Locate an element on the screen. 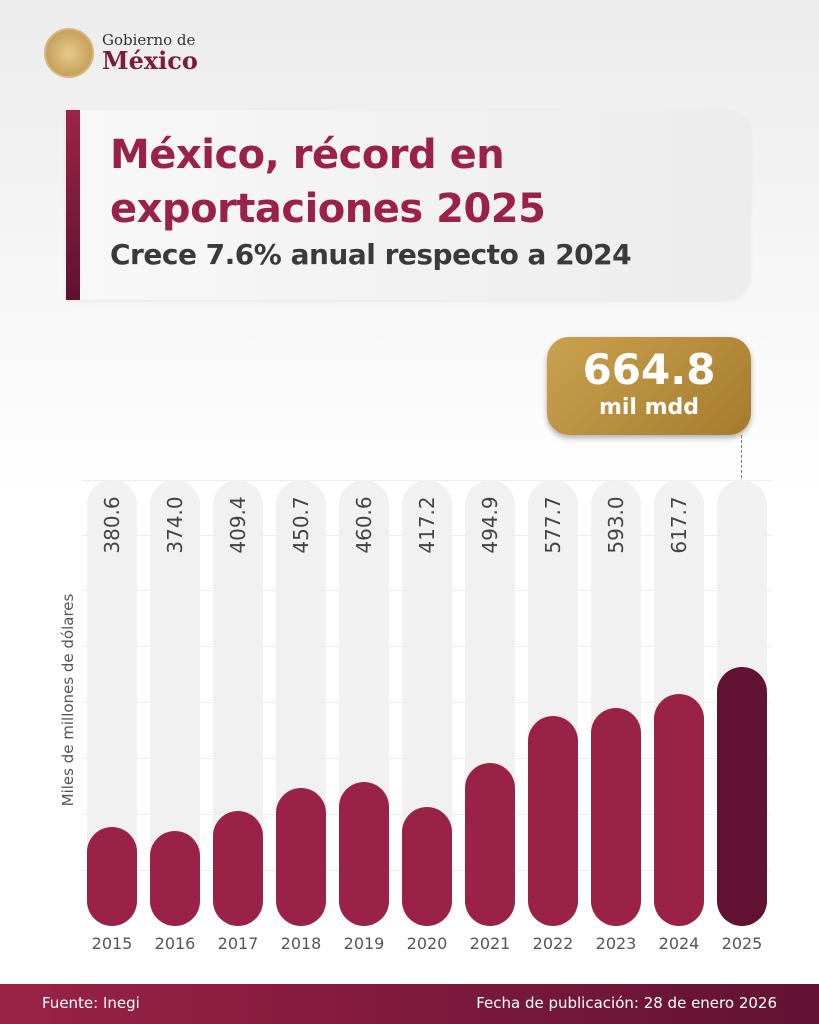  value-label: 380.6 is located at coordinates (112, 525).